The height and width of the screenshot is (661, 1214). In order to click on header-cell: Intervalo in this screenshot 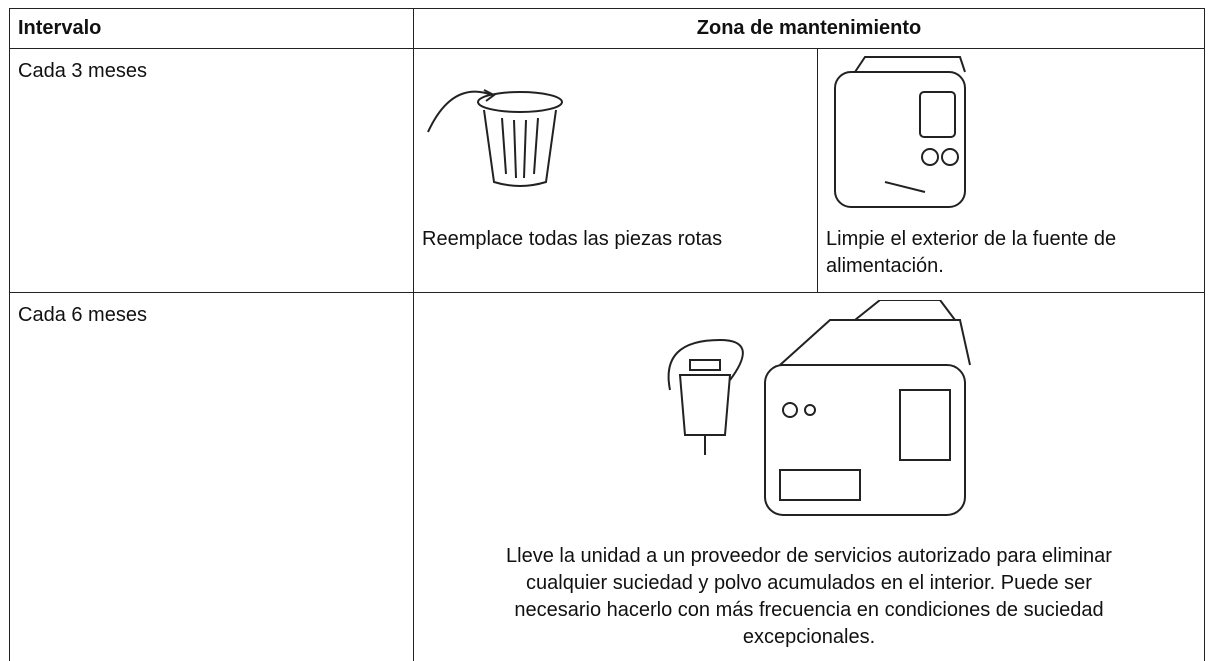, I will do `click(60, 28)`.